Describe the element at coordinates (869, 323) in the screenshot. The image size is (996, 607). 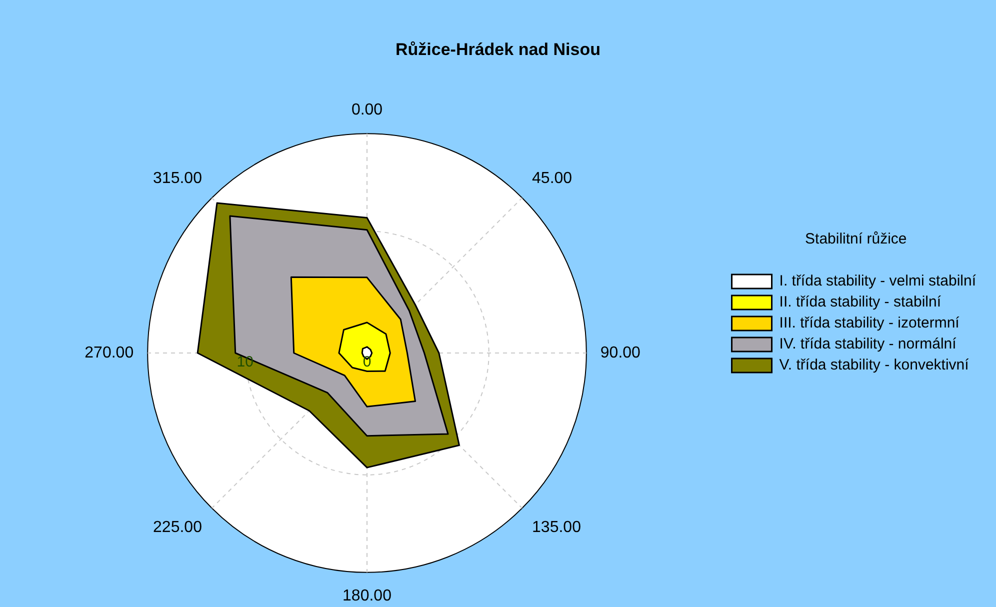
I see `legend-label: III. třída stability - izotermní` at that location.